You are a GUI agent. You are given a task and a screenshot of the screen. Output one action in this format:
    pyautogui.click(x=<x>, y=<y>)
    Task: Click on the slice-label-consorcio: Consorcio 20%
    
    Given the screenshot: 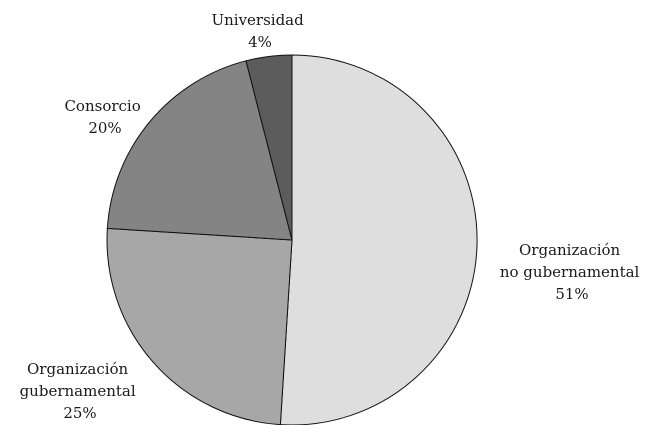 What is the action you would take?
    pyautogui.click(x=104, y=117)
    